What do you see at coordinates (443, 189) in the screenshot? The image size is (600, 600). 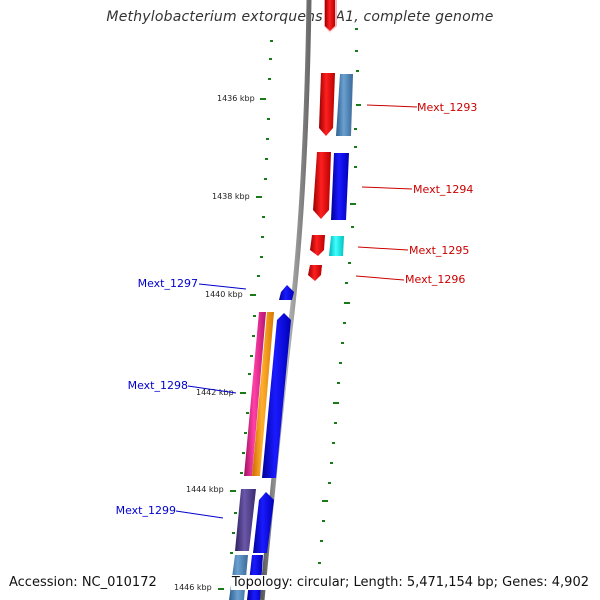 I see `label-mext-1294: Mext_1294` at bounding box center [443, 189].